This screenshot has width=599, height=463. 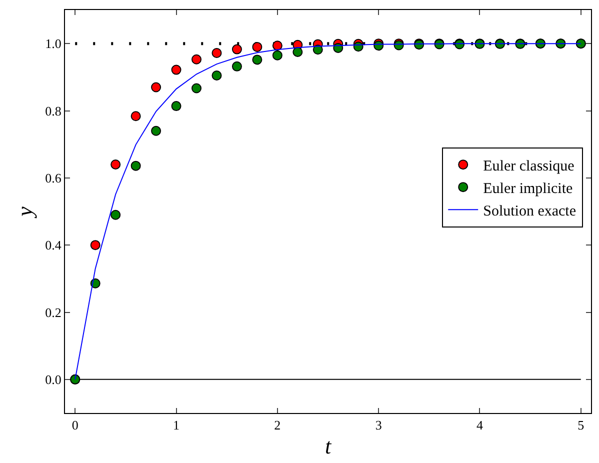 I want to click on y-tick-label: 0.0, so click(x=53, y=379).